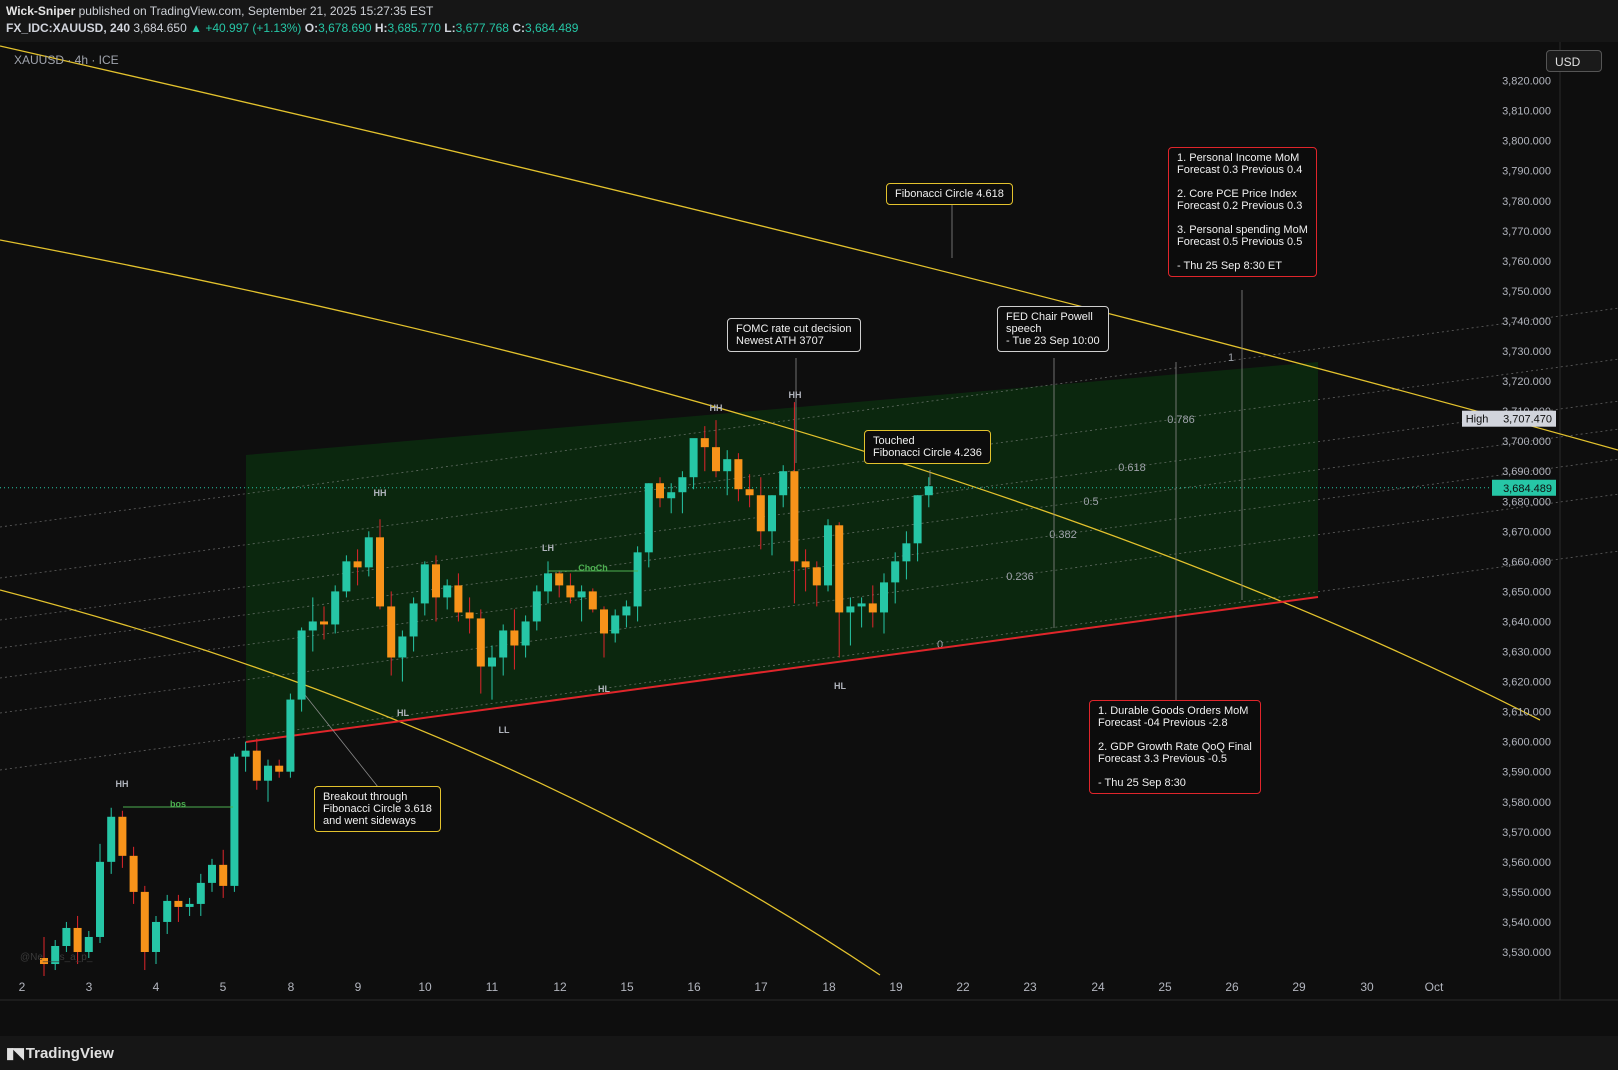 The width and height of the screenshot is (1618, 1070). I want to click on time-tick-label: 30, so click(1367, 987).